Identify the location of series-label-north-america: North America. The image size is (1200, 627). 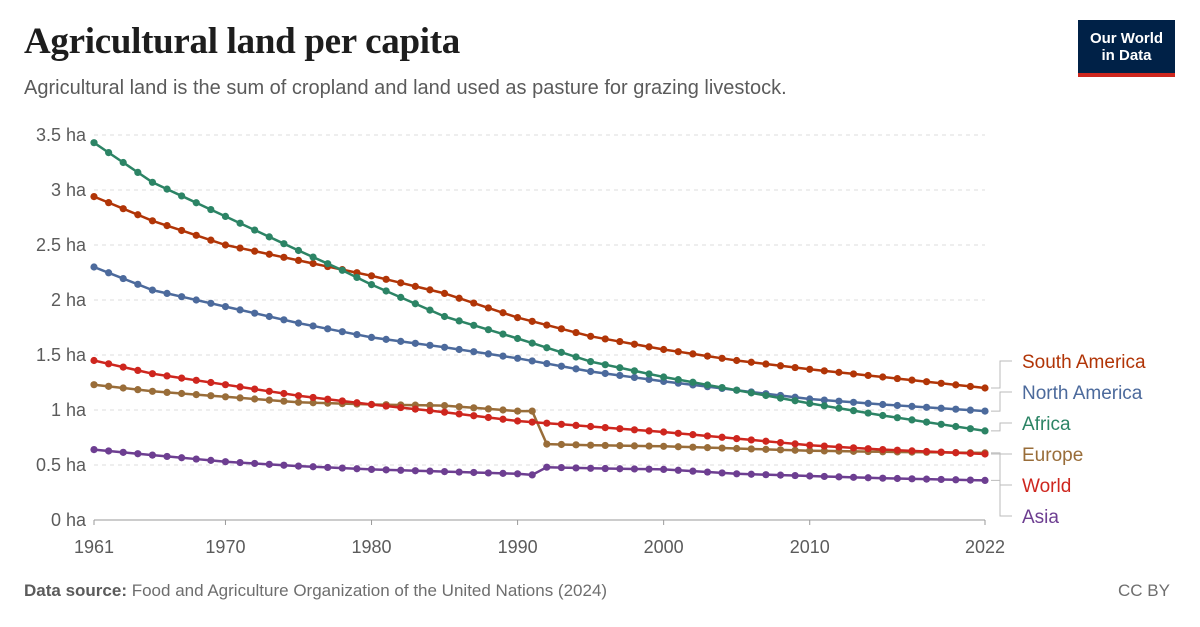
(1082, 393).